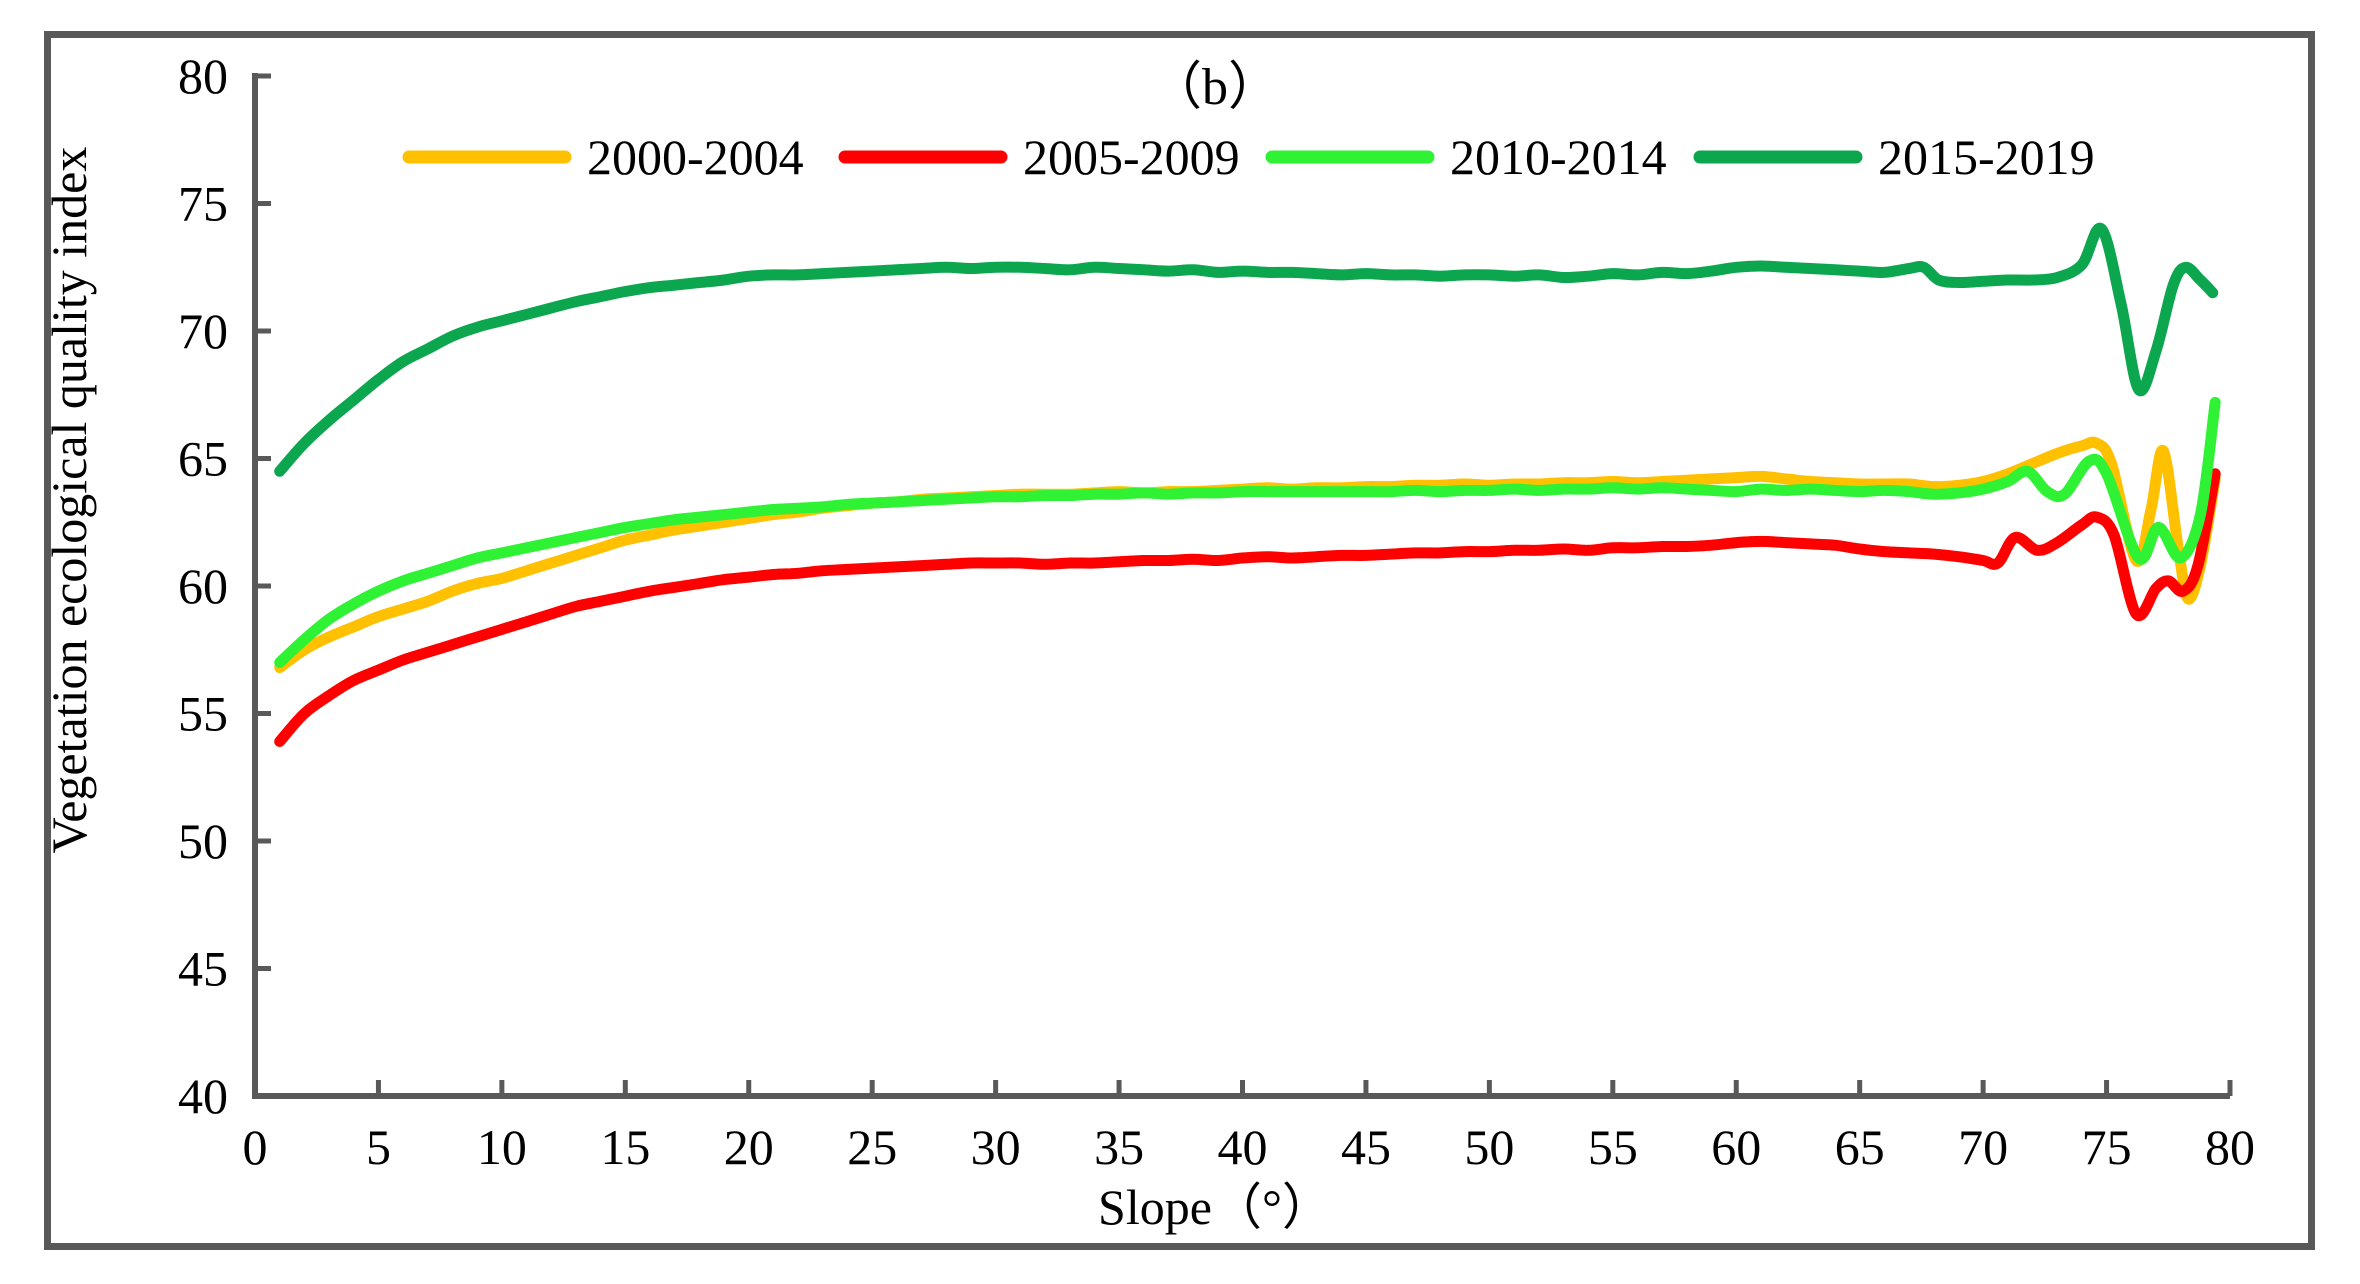  What do you see at coordinates (203, 459) in the screenshot?
I see `y-tick-label-65: 65` at bounding box center [203, 459].